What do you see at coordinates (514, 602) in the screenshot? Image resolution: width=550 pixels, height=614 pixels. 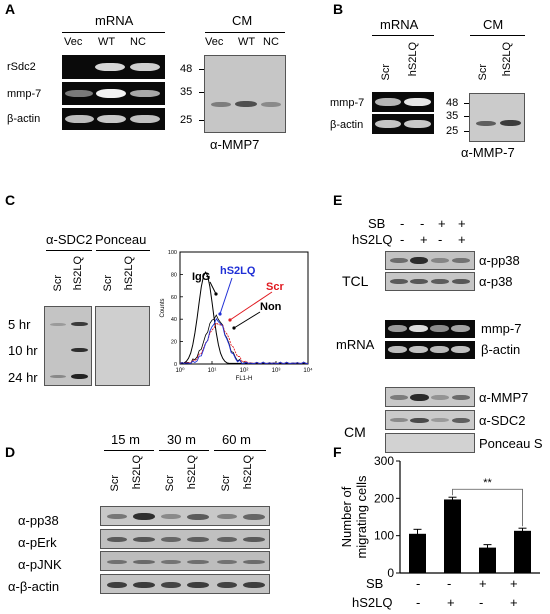 I see `panel-f-hs2lq-sign-4: +` at bounding box center [514, 602].